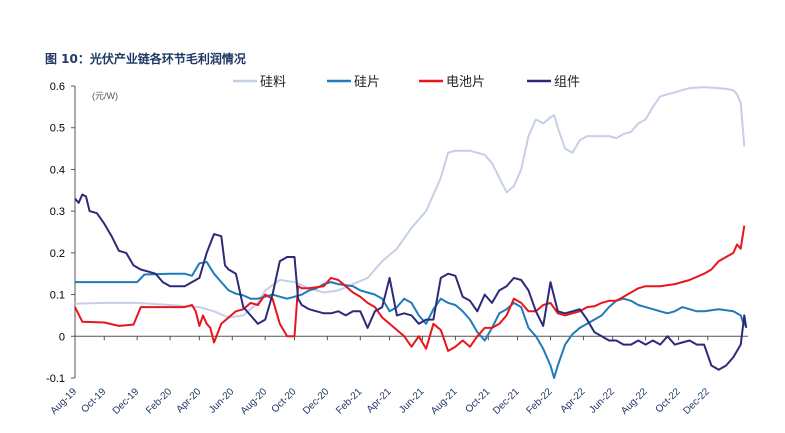  I want to click on x-tick-label: Jun-22, so click(602, 401).